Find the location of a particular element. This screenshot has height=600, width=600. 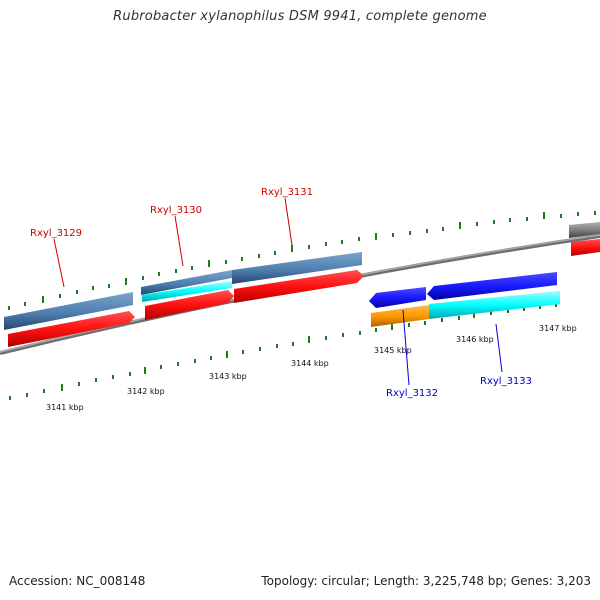

kbp-label: 3147 kbp is located at coordinates (558, 328).